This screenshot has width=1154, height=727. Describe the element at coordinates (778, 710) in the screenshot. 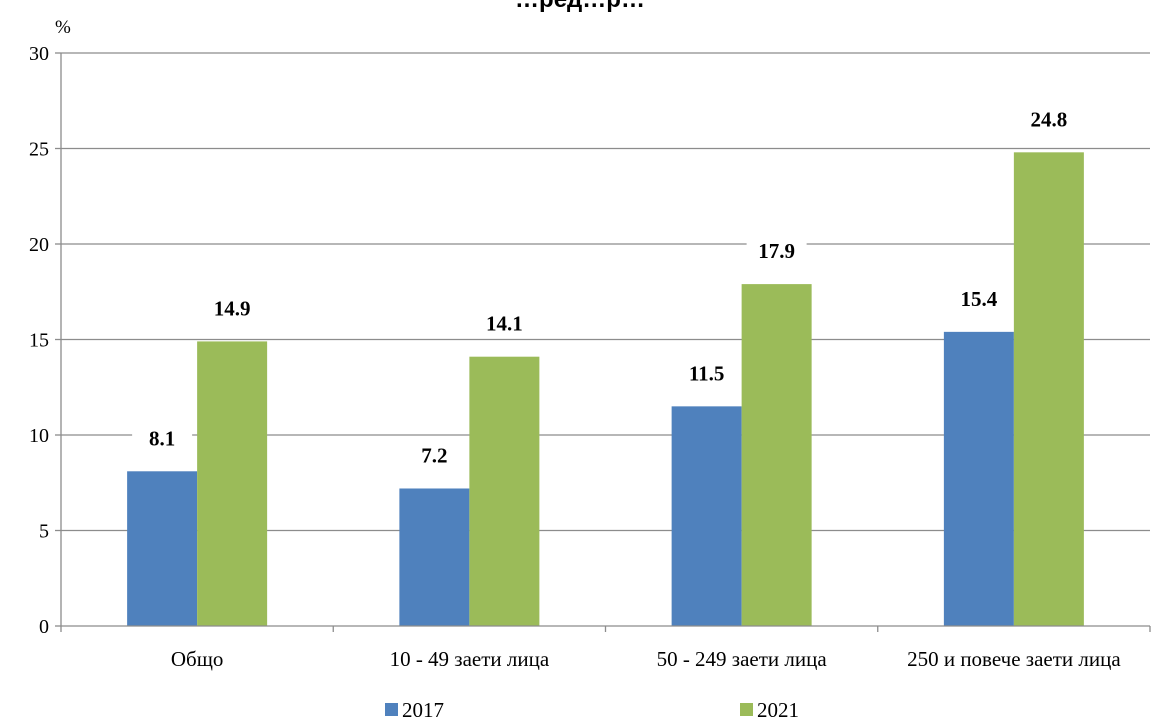

I see `legend-label: 2021` at that location.